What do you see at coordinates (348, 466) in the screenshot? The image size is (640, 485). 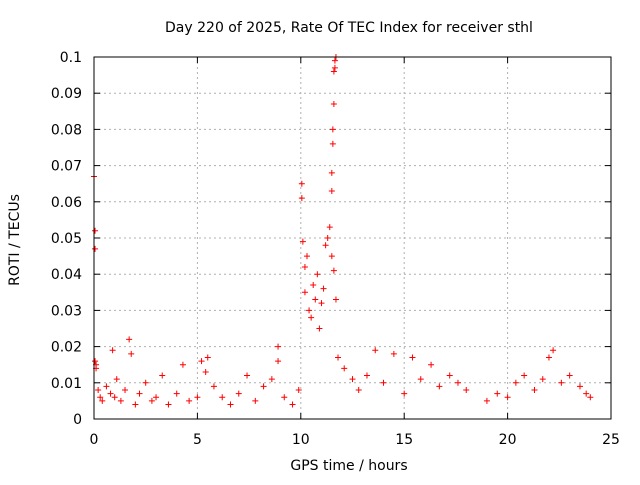 I see `x-axis-label: GPS time / hours` at bounding box center [348, 466].